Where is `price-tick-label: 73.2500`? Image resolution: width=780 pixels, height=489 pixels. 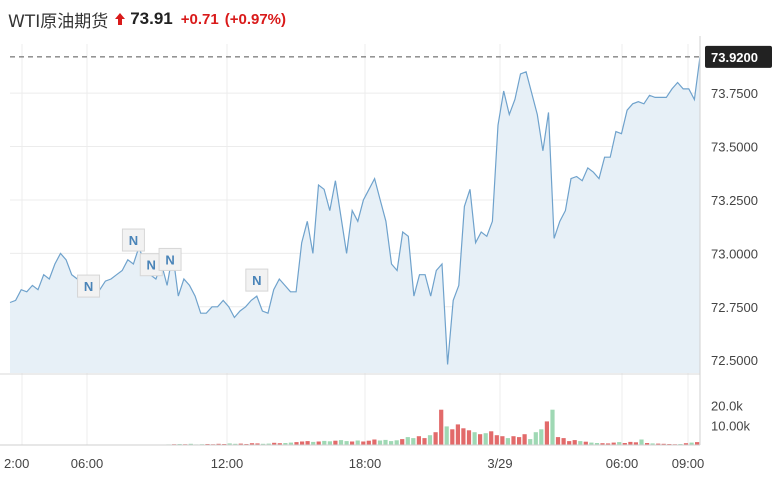
price-tick-label: 73.2500 is located at coordinates (734, 200).